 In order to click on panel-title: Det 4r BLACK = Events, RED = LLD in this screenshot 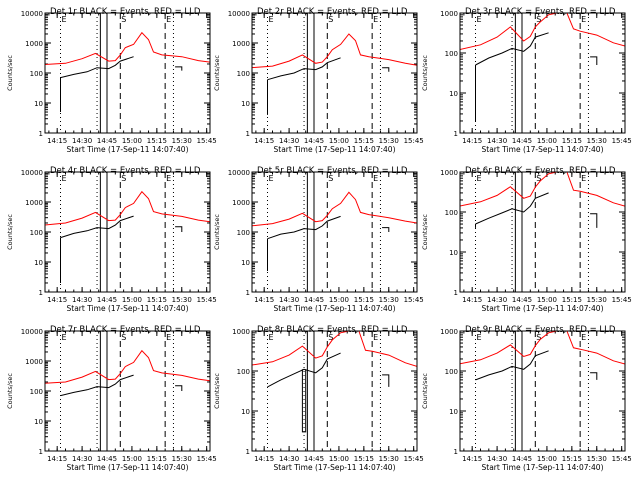, I will do `click(125, 171)`.